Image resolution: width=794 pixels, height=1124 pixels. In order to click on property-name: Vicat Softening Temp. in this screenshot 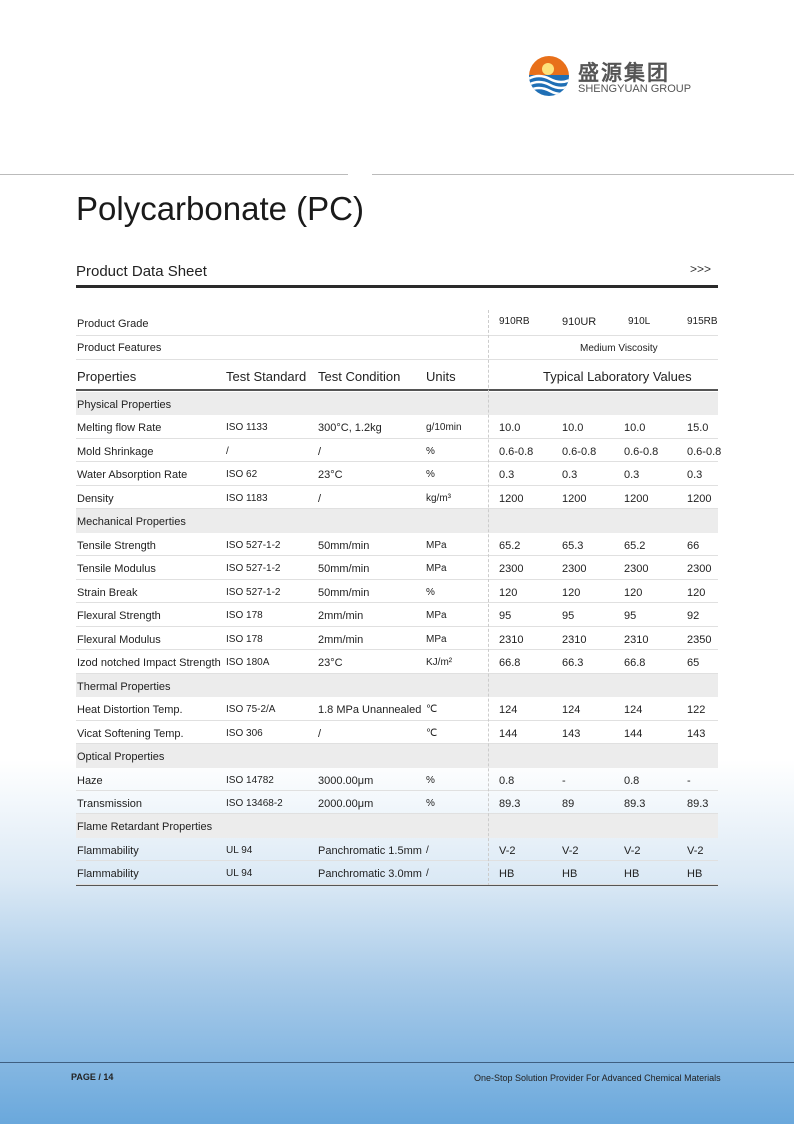, I will do `click(130, 733)`.